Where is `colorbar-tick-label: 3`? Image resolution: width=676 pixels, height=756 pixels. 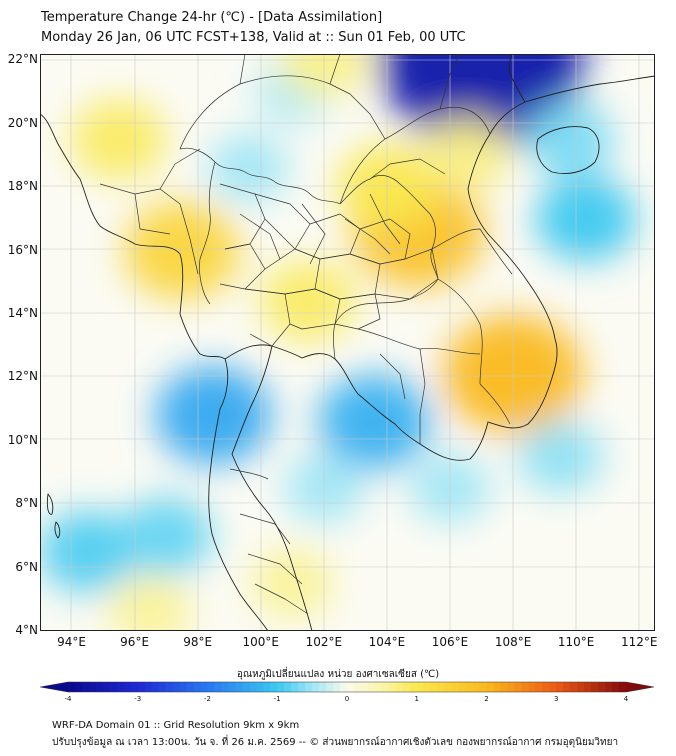 colorbar-tick-label: 3 is located at coordinates (556, 699).